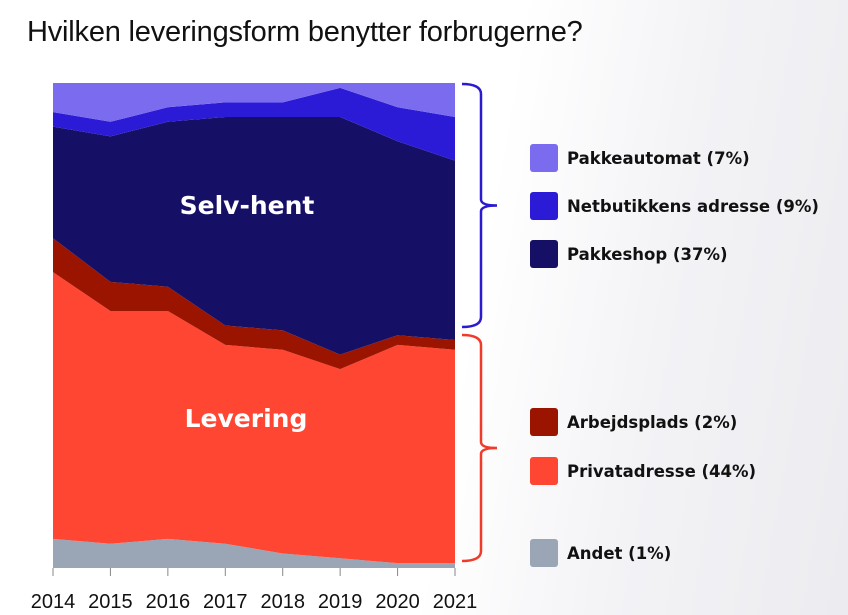  I want to click on group-label-levering: Levering, so click(246, 418).